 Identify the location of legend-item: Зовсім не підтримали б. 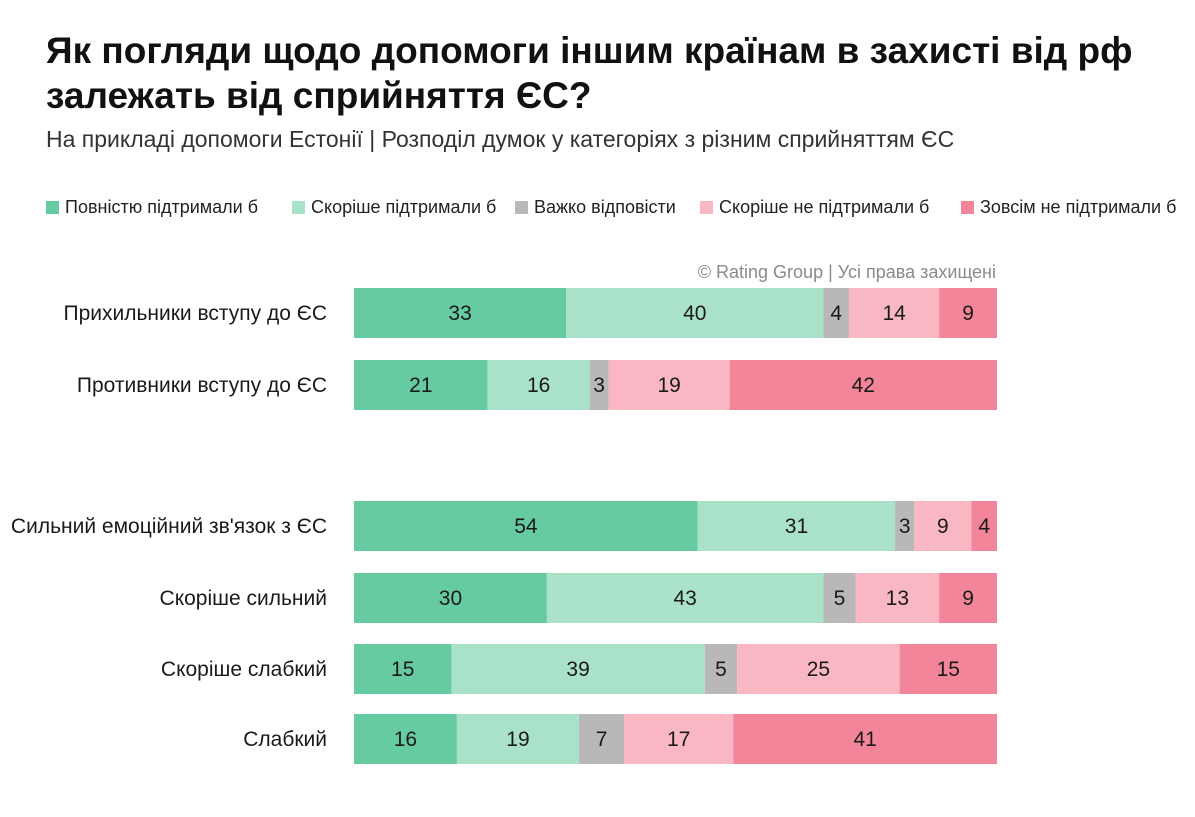
(1068, 207).